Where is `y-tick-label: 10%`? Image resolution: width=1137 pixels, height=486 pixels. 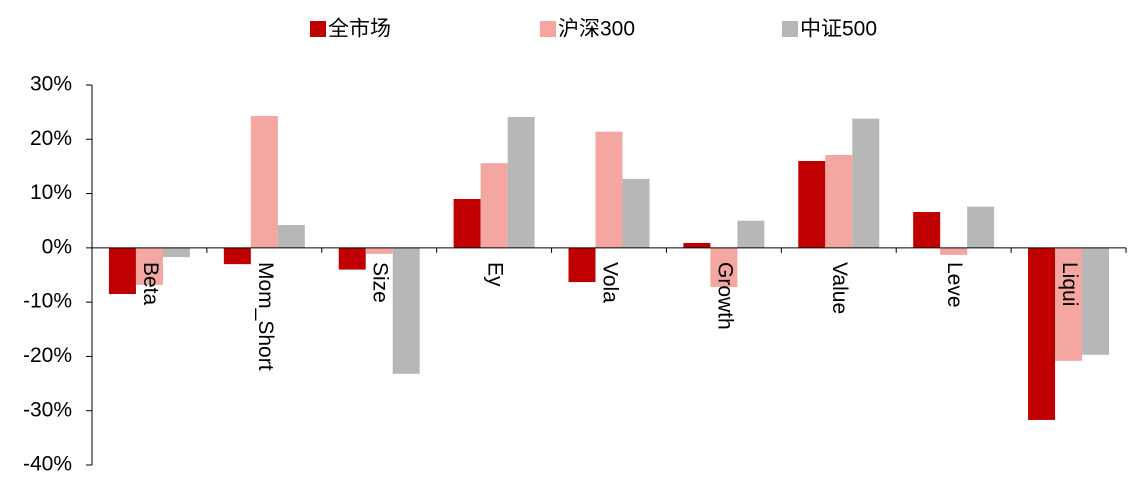 y-tick-label: 10% is located at coordinates (51, 192).